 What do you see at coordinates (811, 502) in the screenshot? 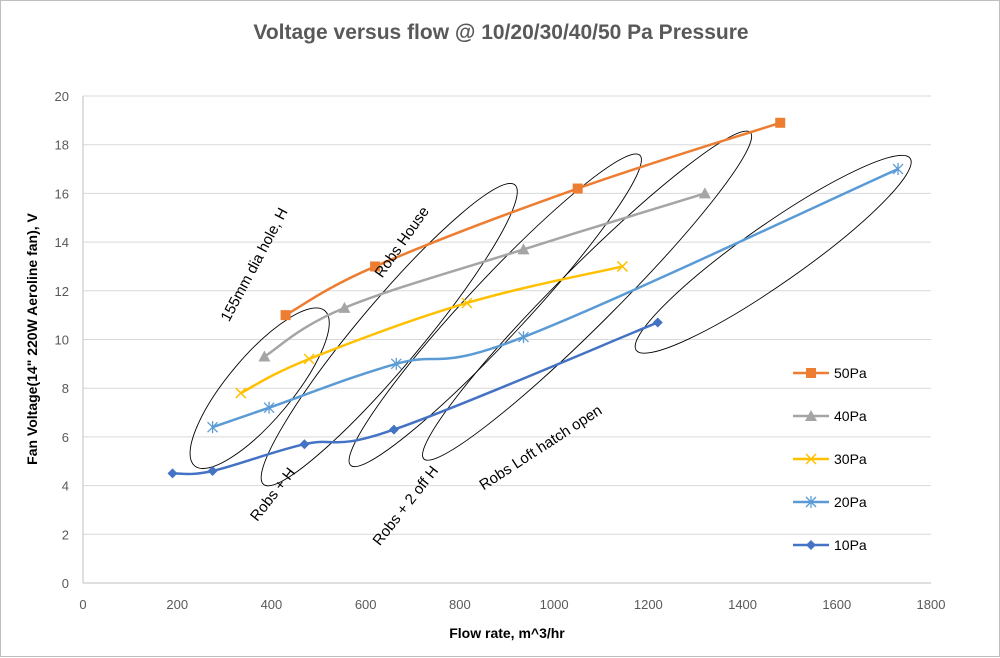
I see `legend-marker-20pa` at bounding box center [811, 502].